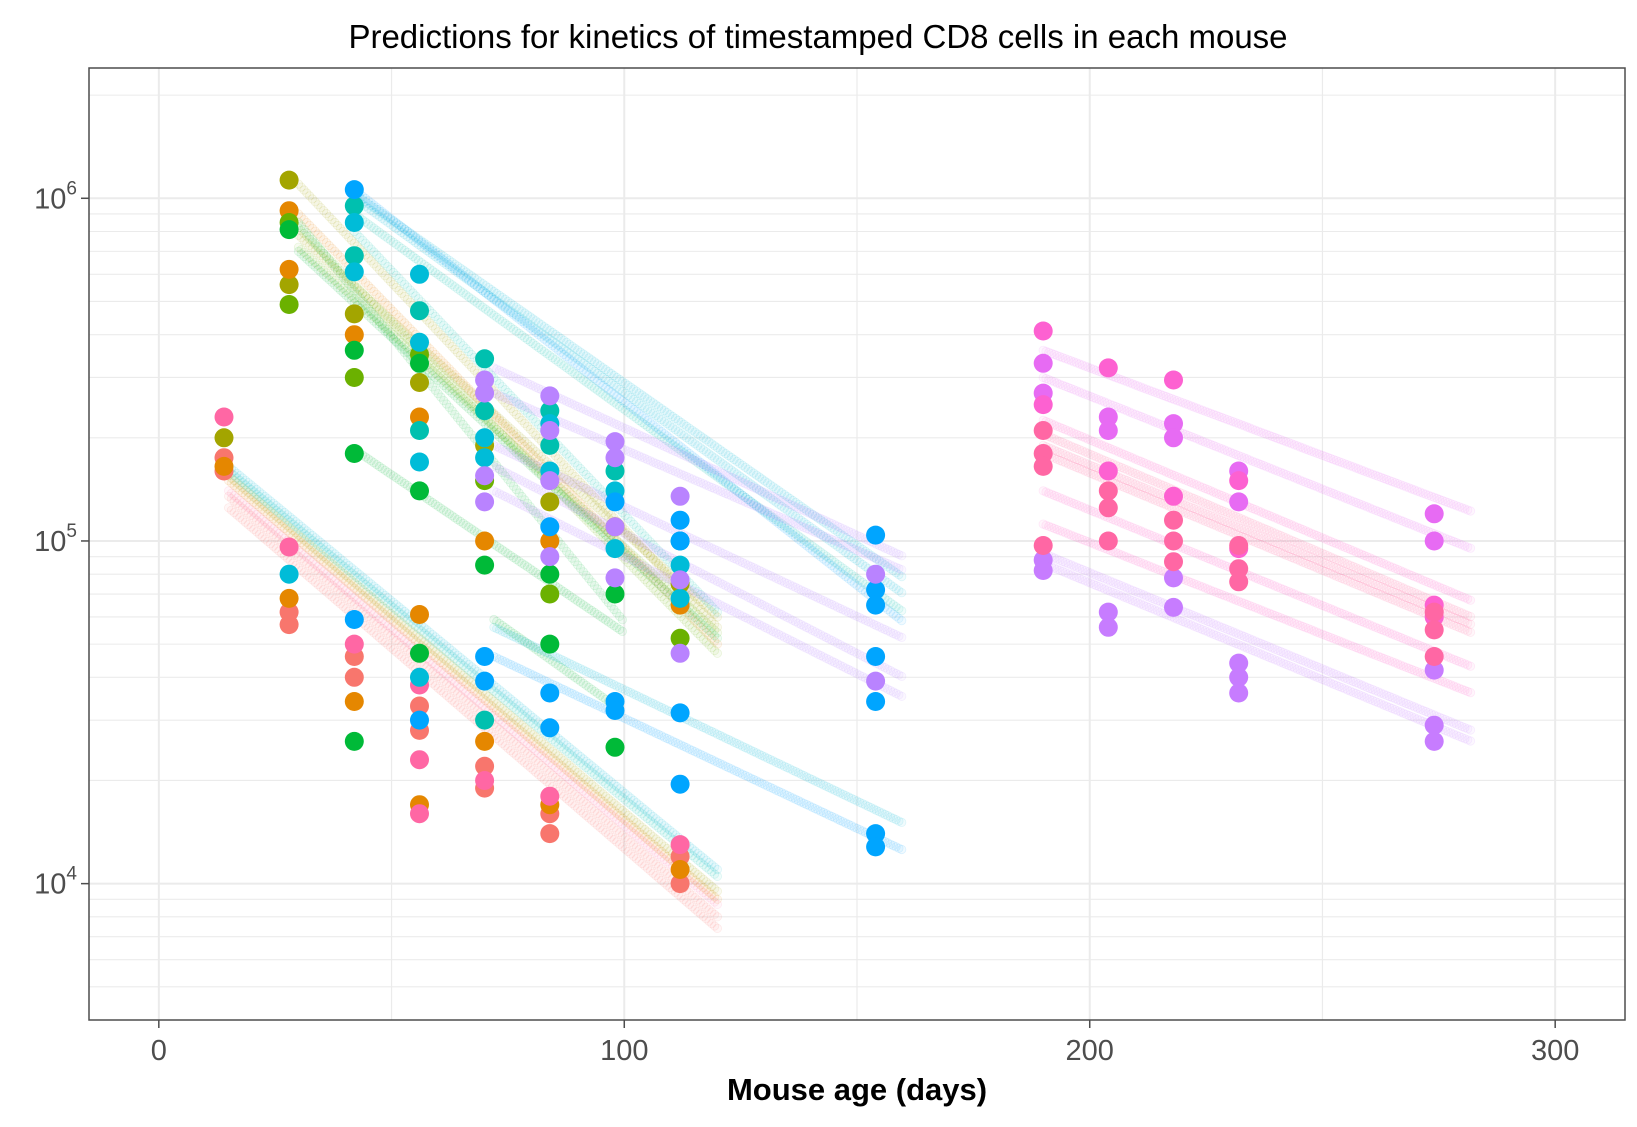 Image resolution: width=1637 pixels, height=1127 pixels. I want to click on prediction-curve, so click(473, 706).